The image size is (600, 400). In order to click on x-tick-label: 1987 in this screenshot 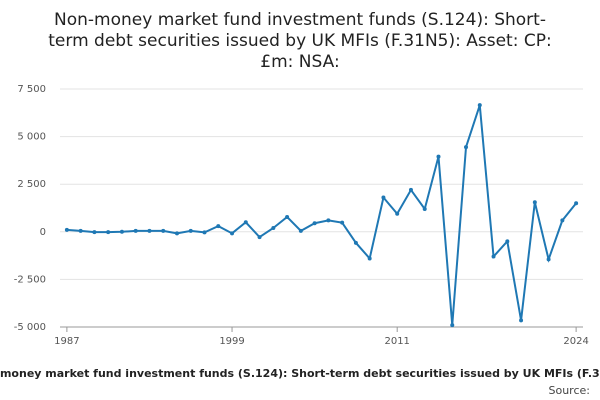, I will do `click(66, 341)`.